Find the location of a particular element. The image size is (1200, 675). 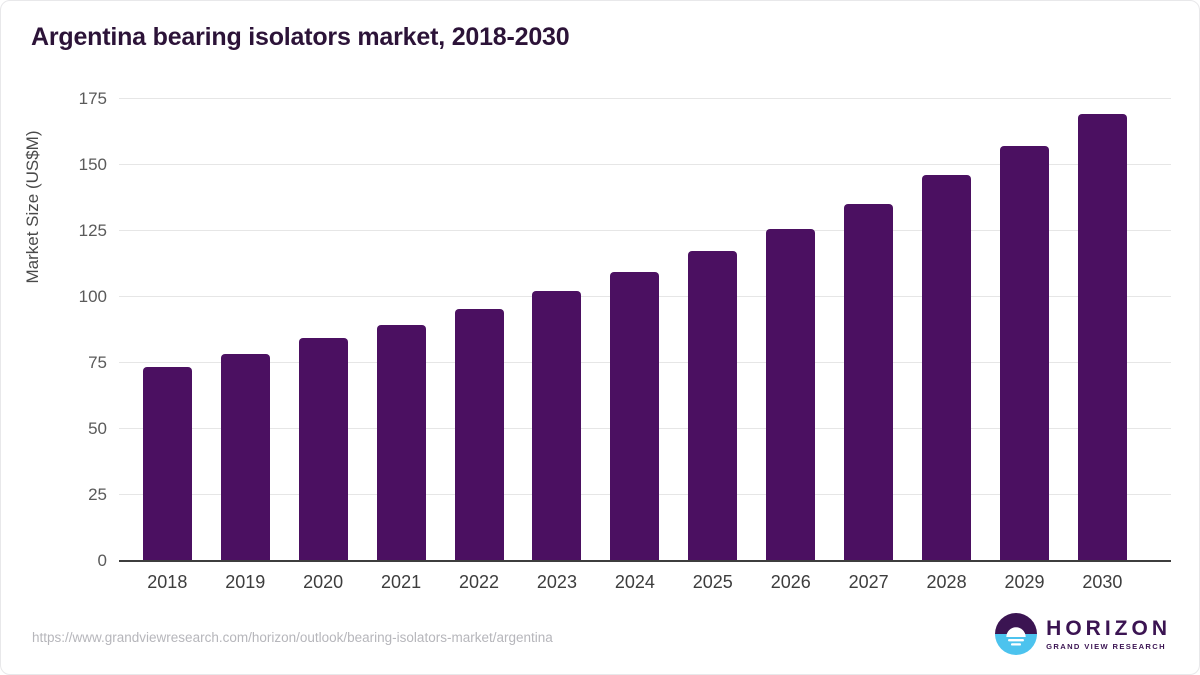

x-axis-tick-label: 2020 is located at coordinates (323, 582).